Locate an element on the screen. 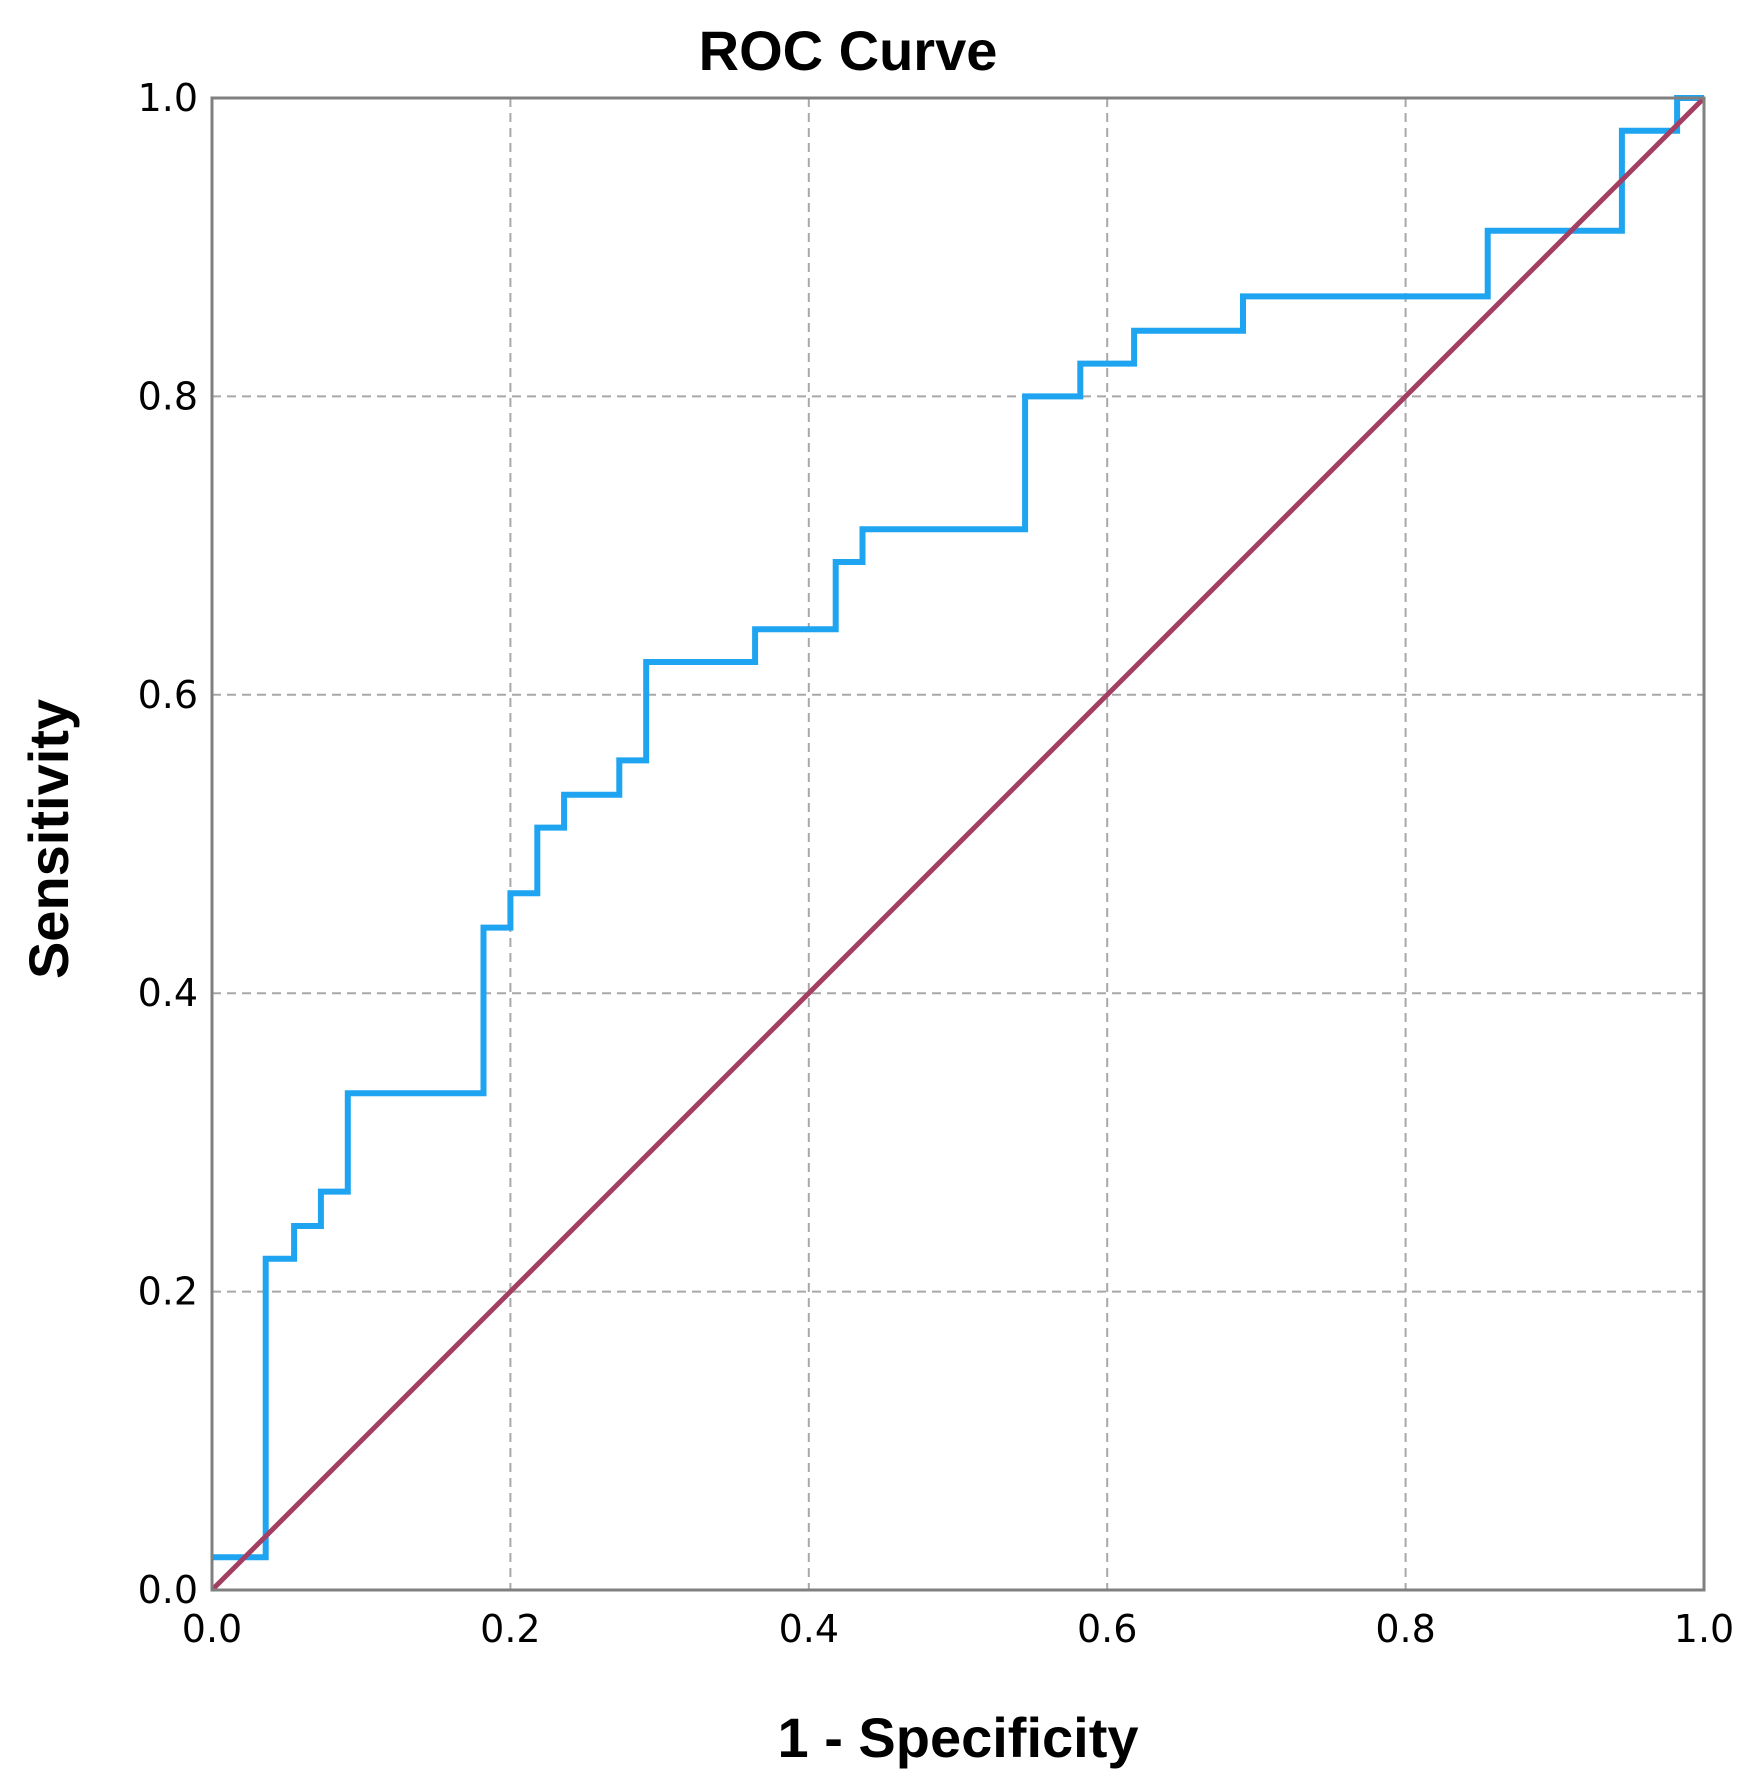  x-tick-label: 0.0 is located at coordinates (212, 1629).